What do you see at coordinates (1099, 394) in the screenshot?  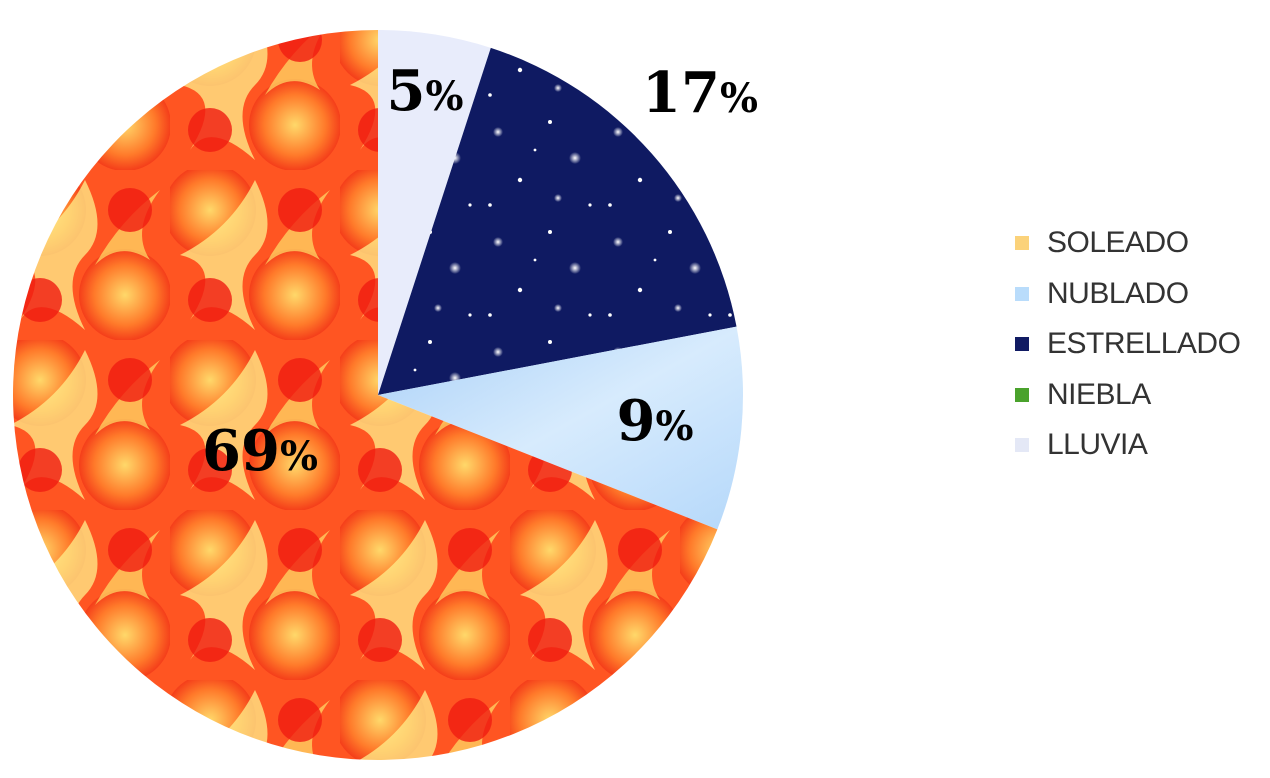 I see `legend-label: NIEBLA` at bounding box center [1099, 394].